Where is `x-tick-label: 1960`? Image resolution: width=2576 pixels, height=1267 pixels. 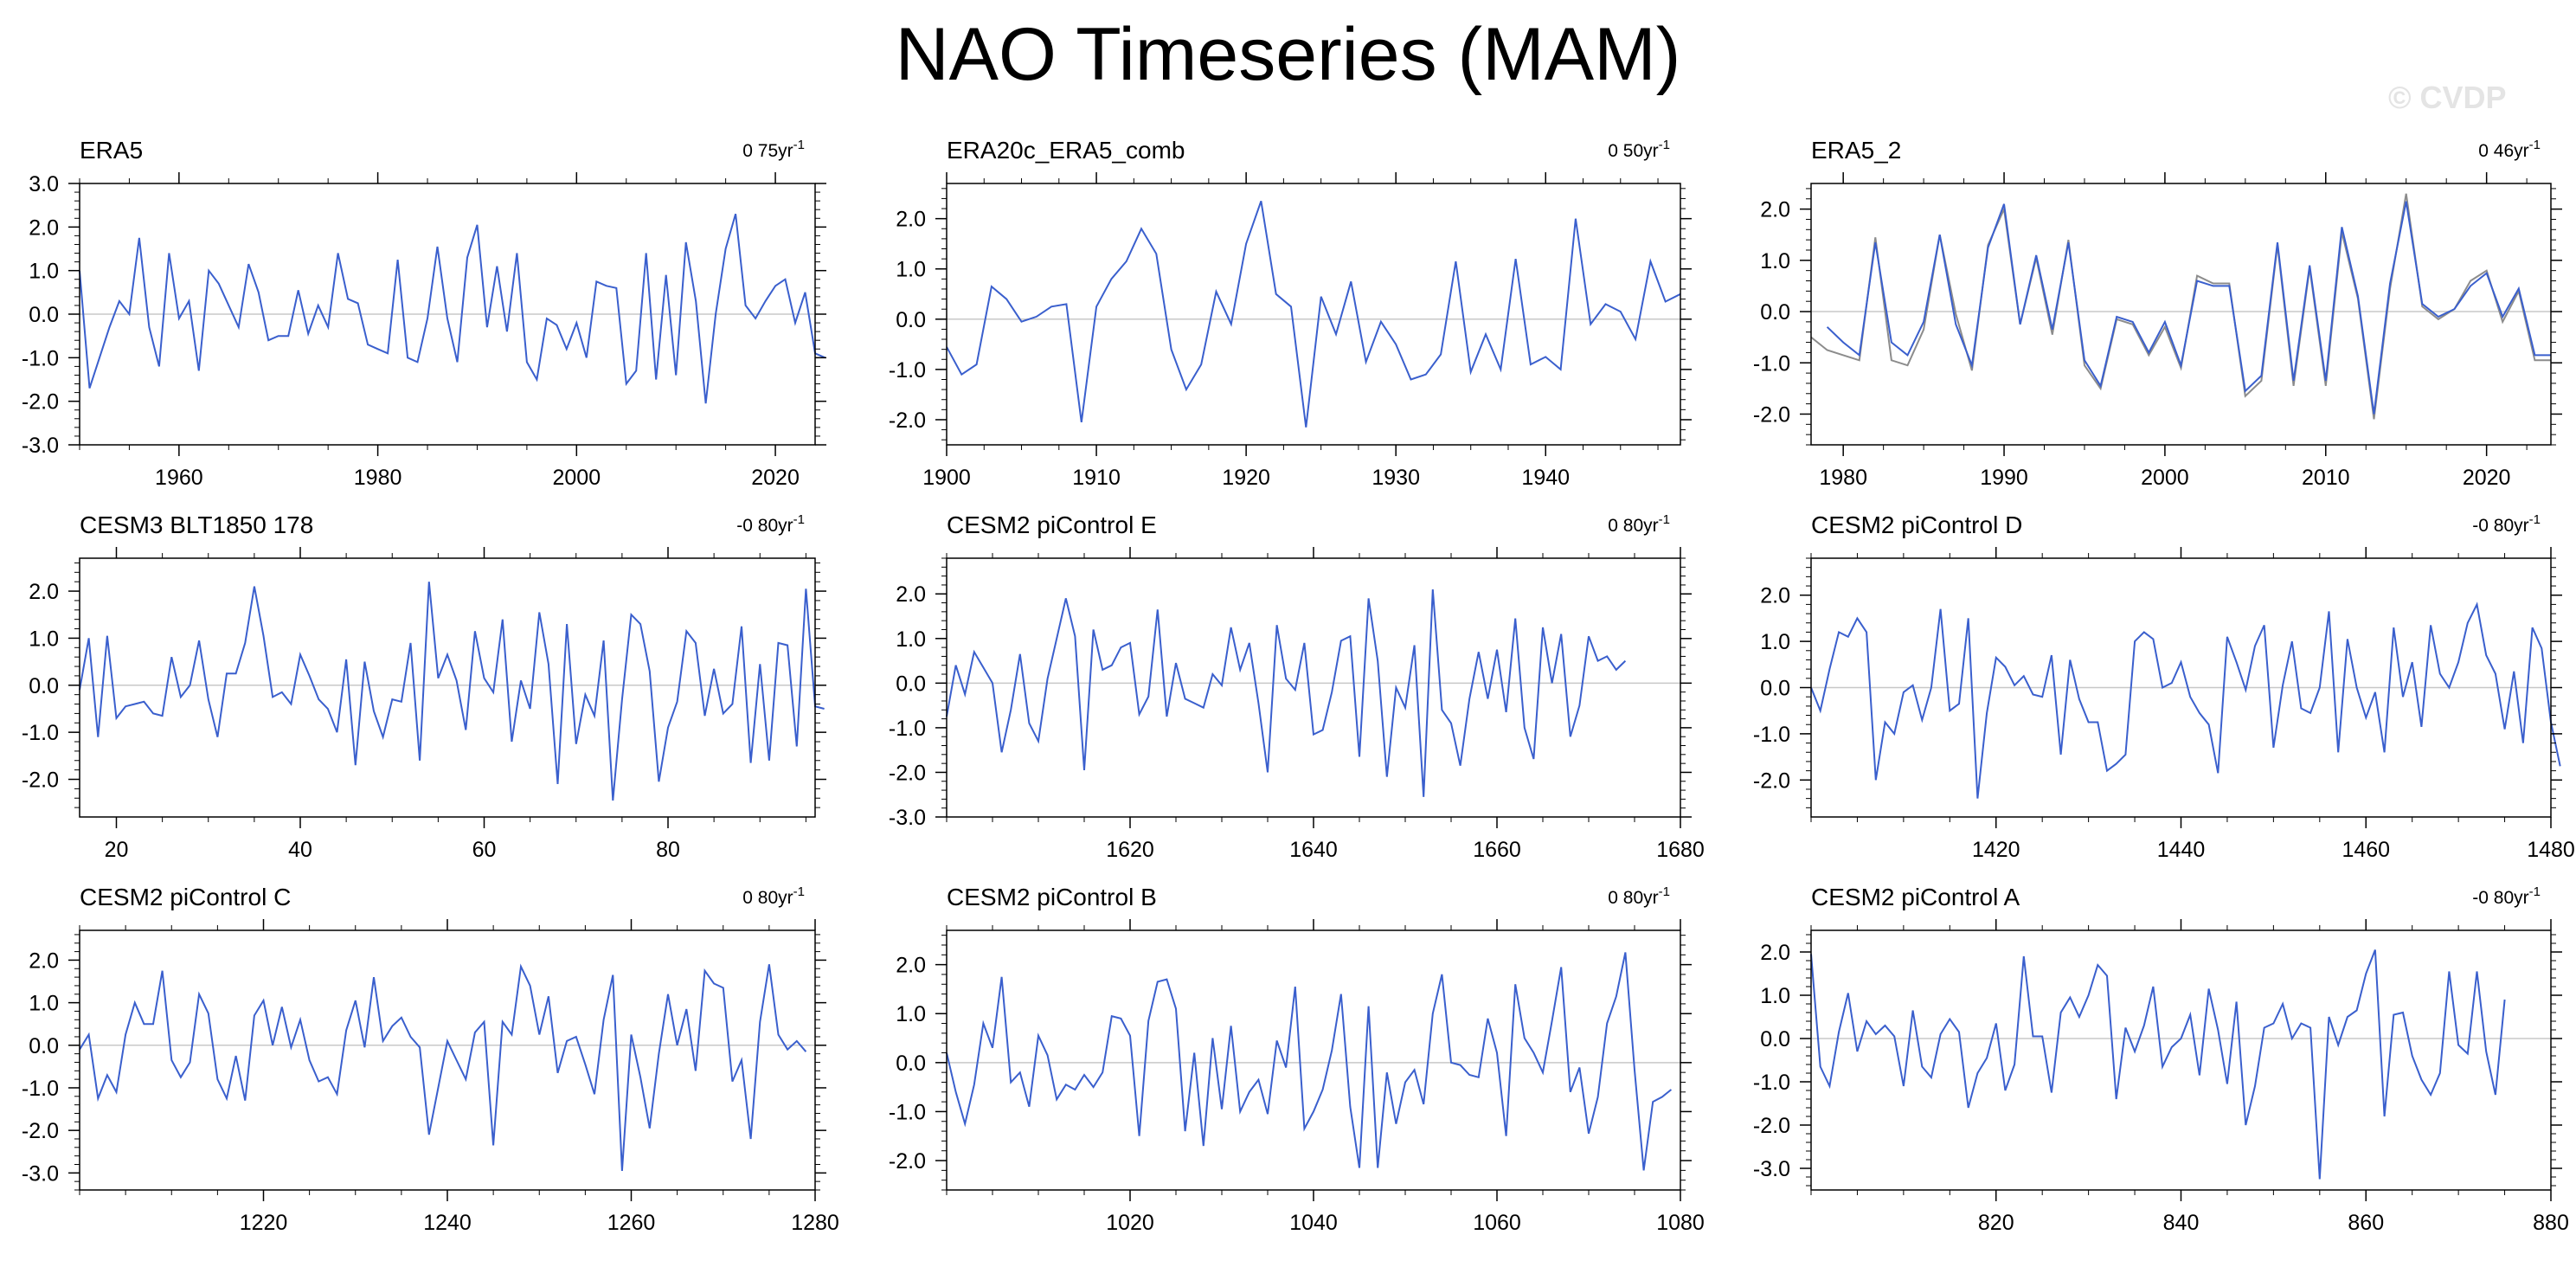 x-tick-label: 1960 is located at coordinates (179, 478).